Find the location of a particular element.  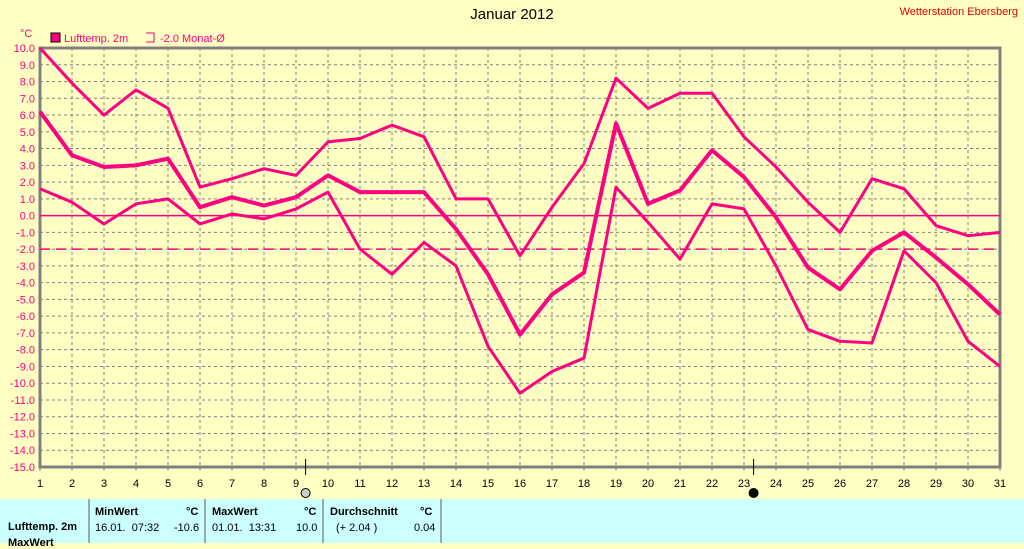

avg-unit: °C is located at coordinates (426, 512).